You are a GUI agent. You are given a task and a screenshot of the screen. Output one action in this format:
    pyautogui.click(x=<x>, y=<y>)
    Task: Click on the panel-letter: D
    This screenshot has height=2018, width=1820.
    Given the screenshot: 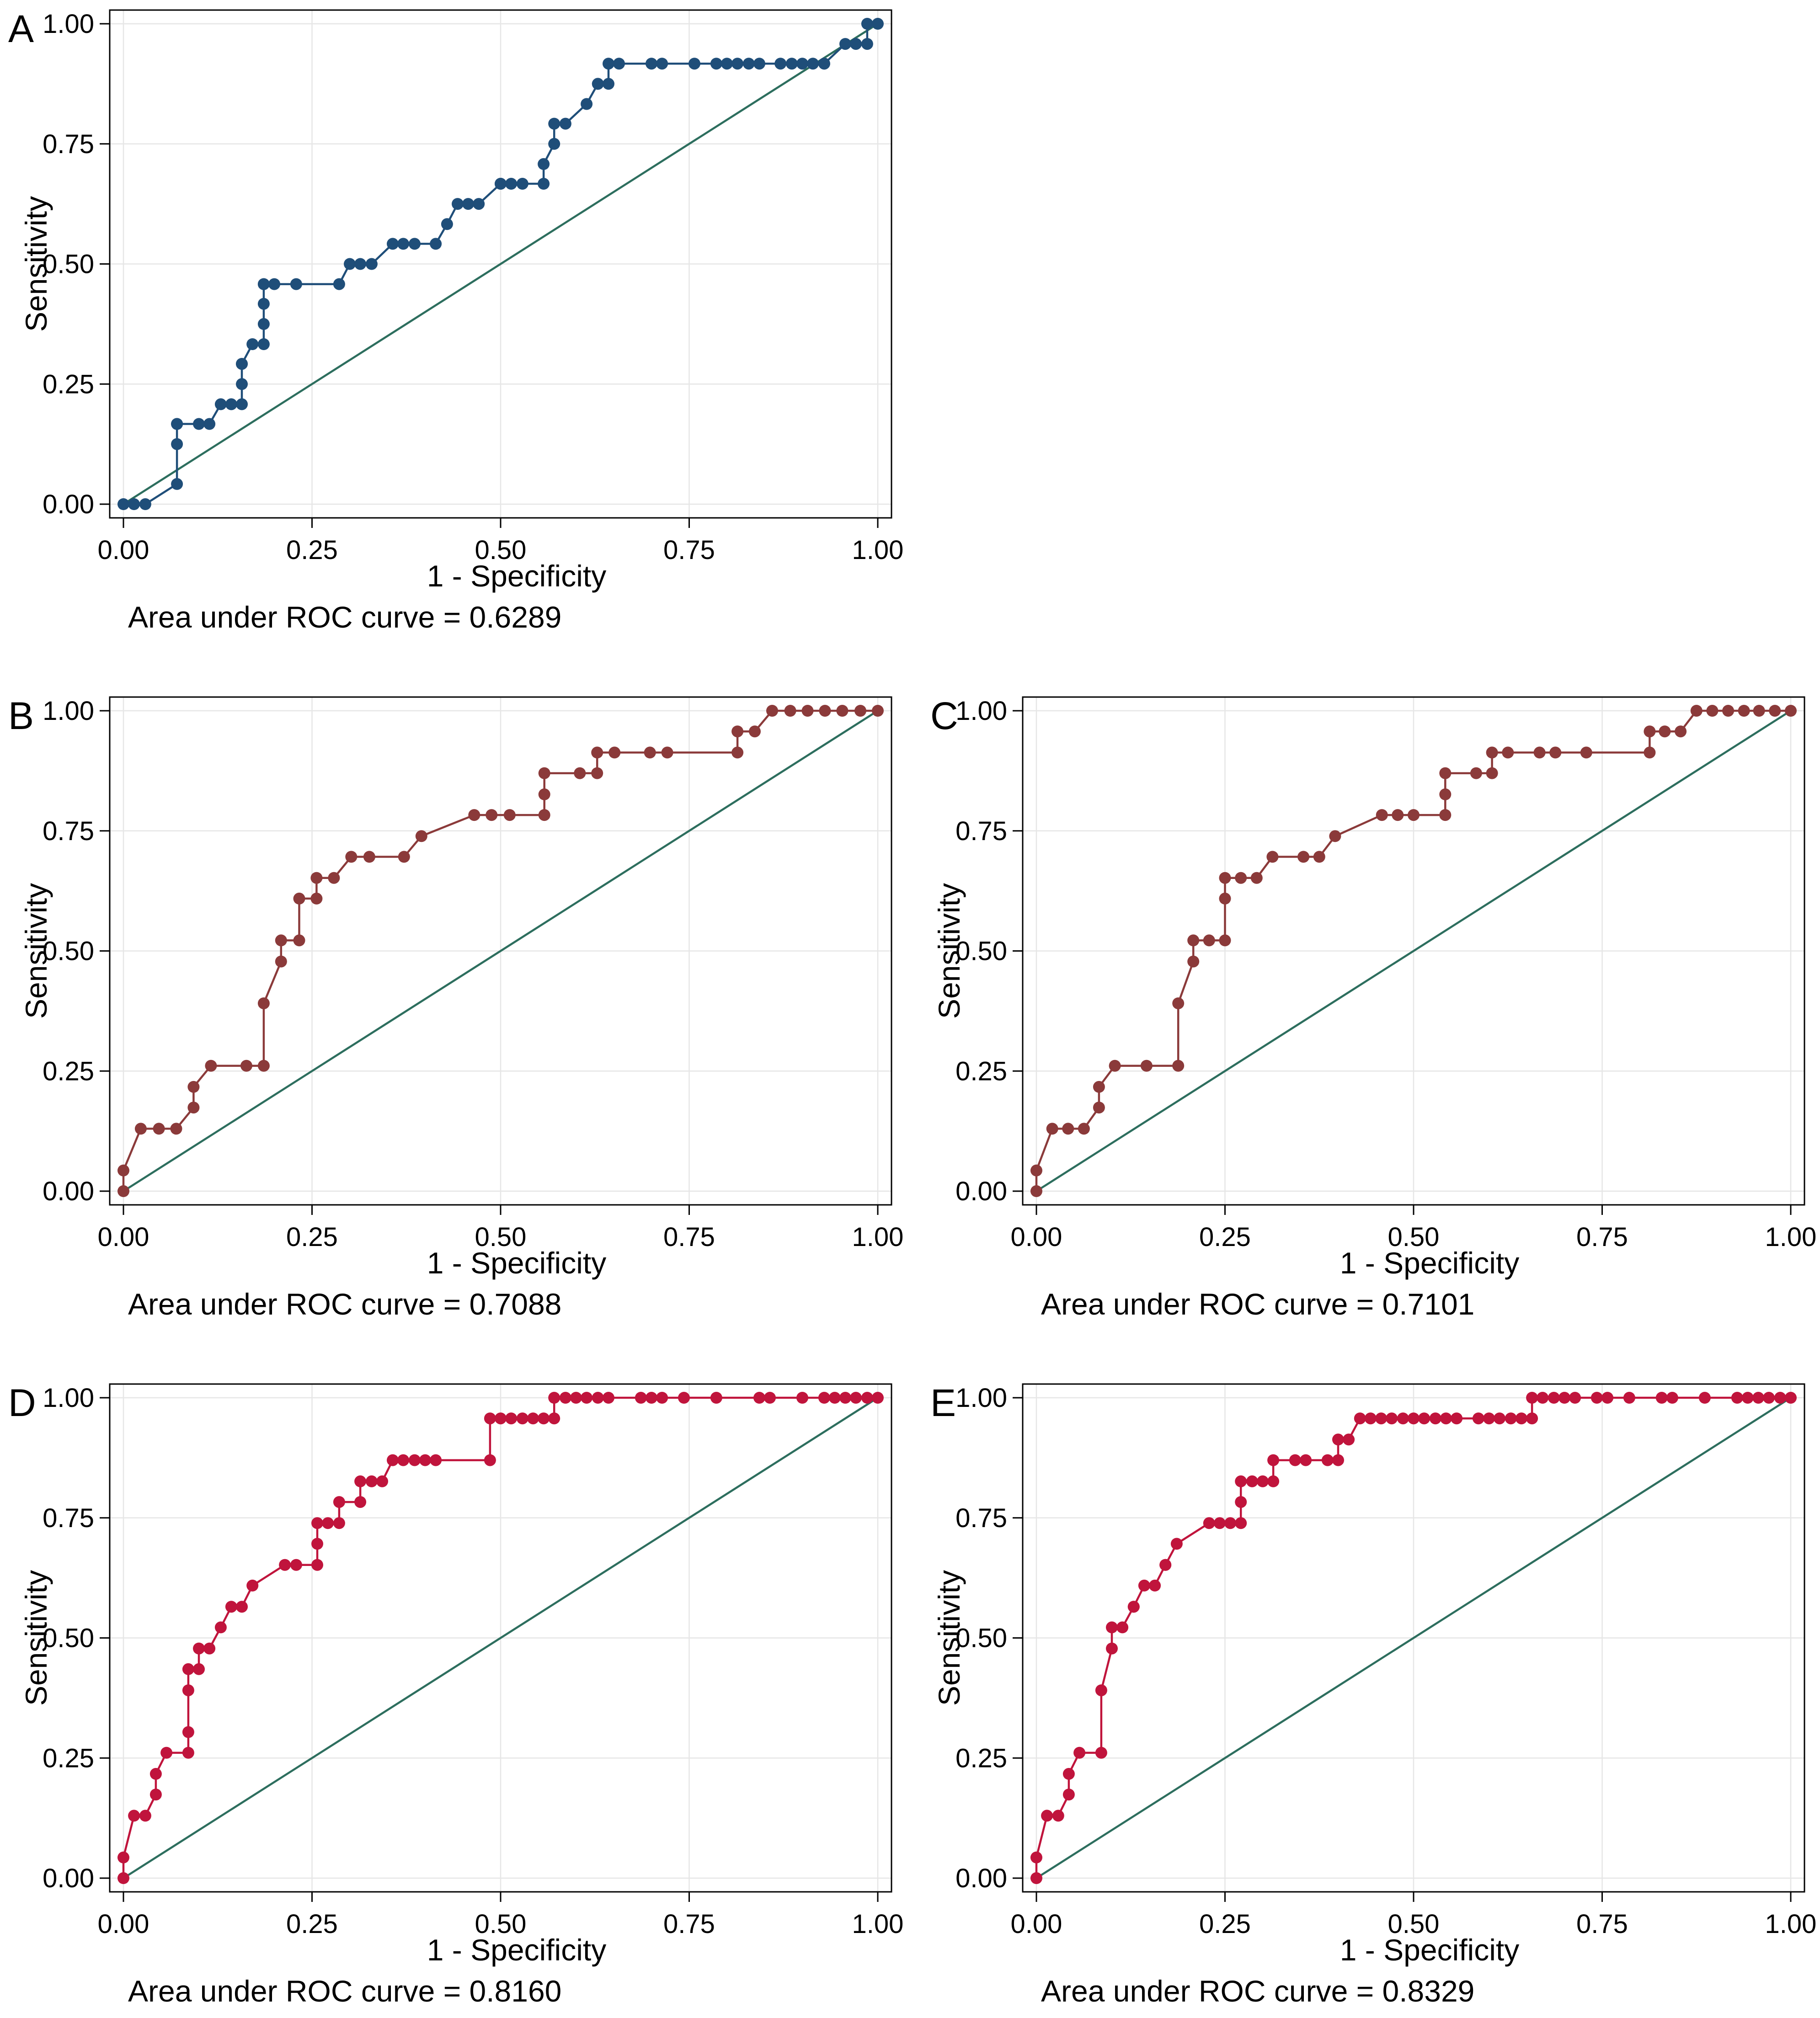 What is the action you would take?
    pyautogui.click(x=22, y=1402)
    